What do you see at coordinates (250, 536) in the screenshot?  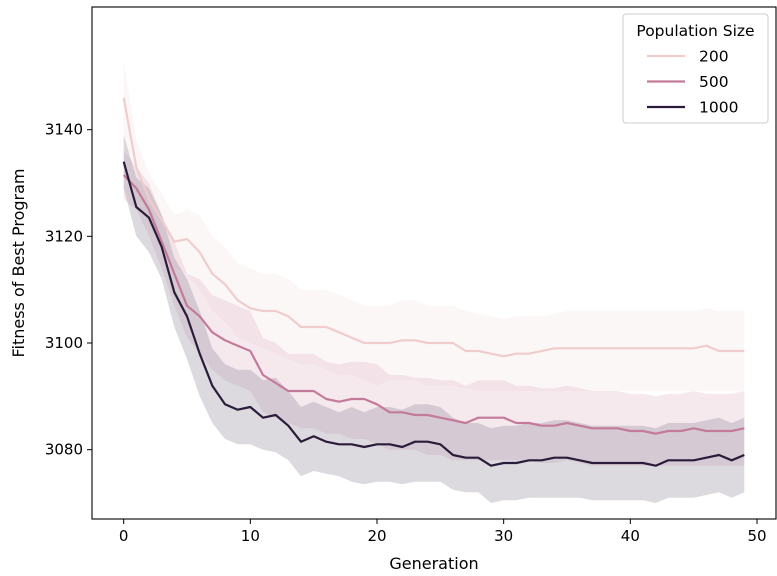 I see `x-tick-label: 10` at bounding box center [250, 536].